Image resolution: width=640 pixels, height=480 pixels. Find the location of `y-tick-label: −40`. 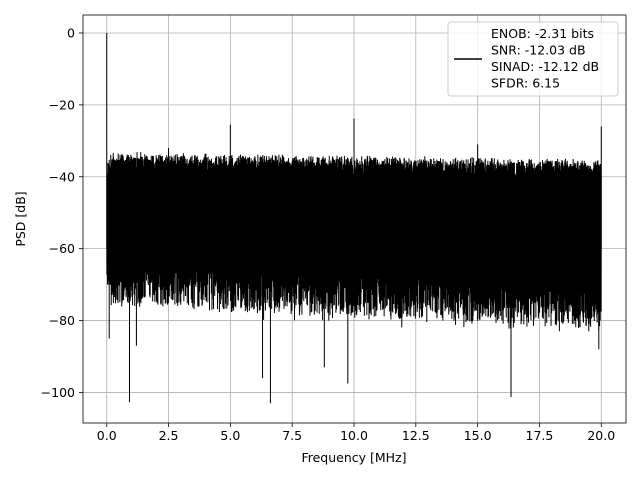

y-tick-label: −40 is located at coordinates (62, 176).